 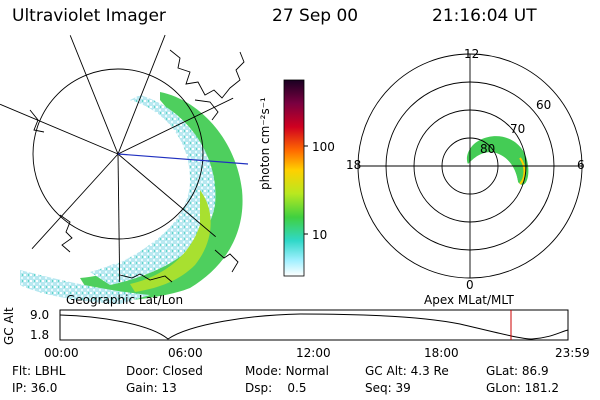 I want to click on info-glon: GLon: 181.2, so click(x=522, y=388).